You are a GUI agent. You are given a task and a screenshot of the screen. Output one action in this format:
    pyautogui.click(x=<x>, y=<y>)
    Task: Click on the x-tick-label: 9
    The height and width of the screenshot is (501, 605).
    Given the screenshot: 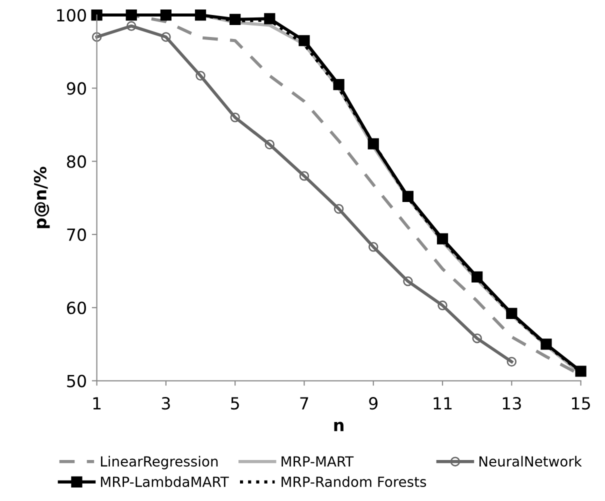 What is the action you would take?
    pyautogui.click(x=373, y=403)
    